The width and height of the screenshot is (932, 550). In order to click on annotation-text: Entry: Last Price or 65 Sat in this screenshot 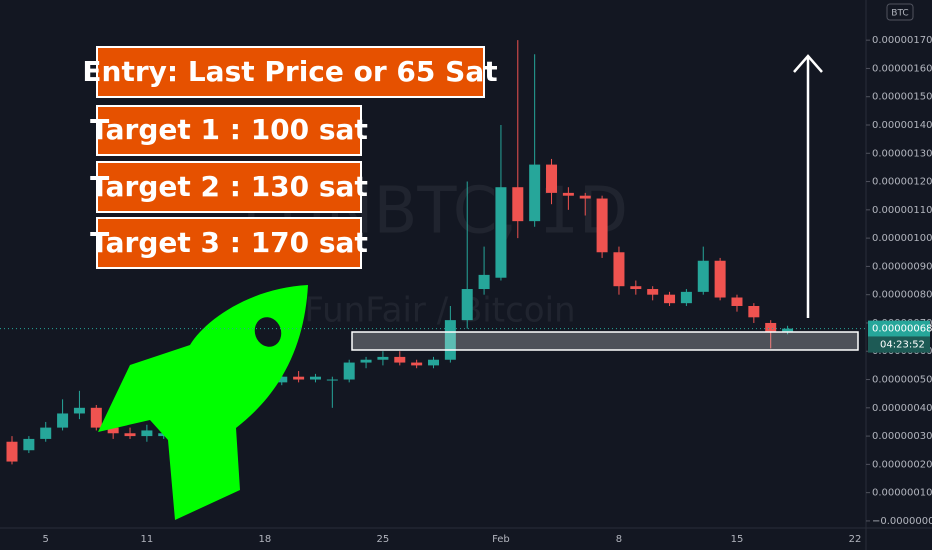, I will do `click(289, 71)`.